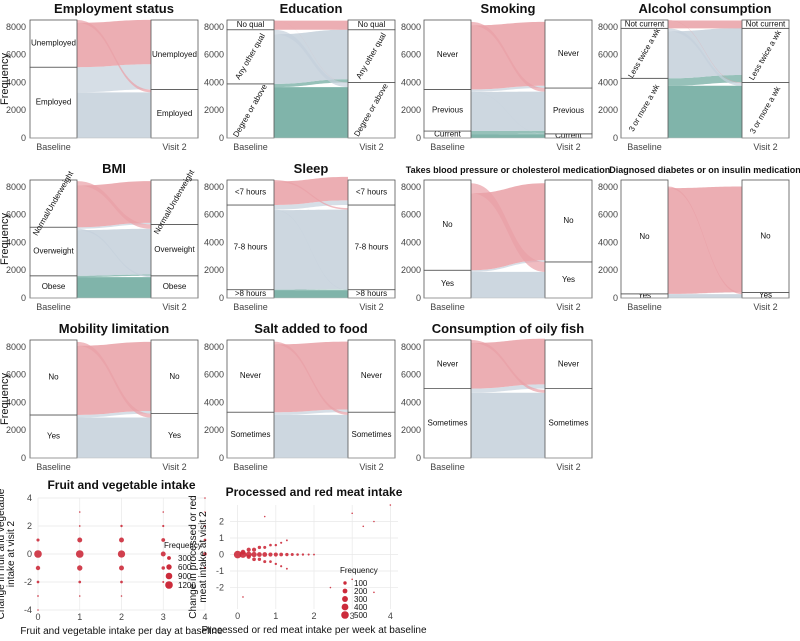 This screenshot has width=800, height=641. I want to click on x-tick-label: 3, so click(163, 617).